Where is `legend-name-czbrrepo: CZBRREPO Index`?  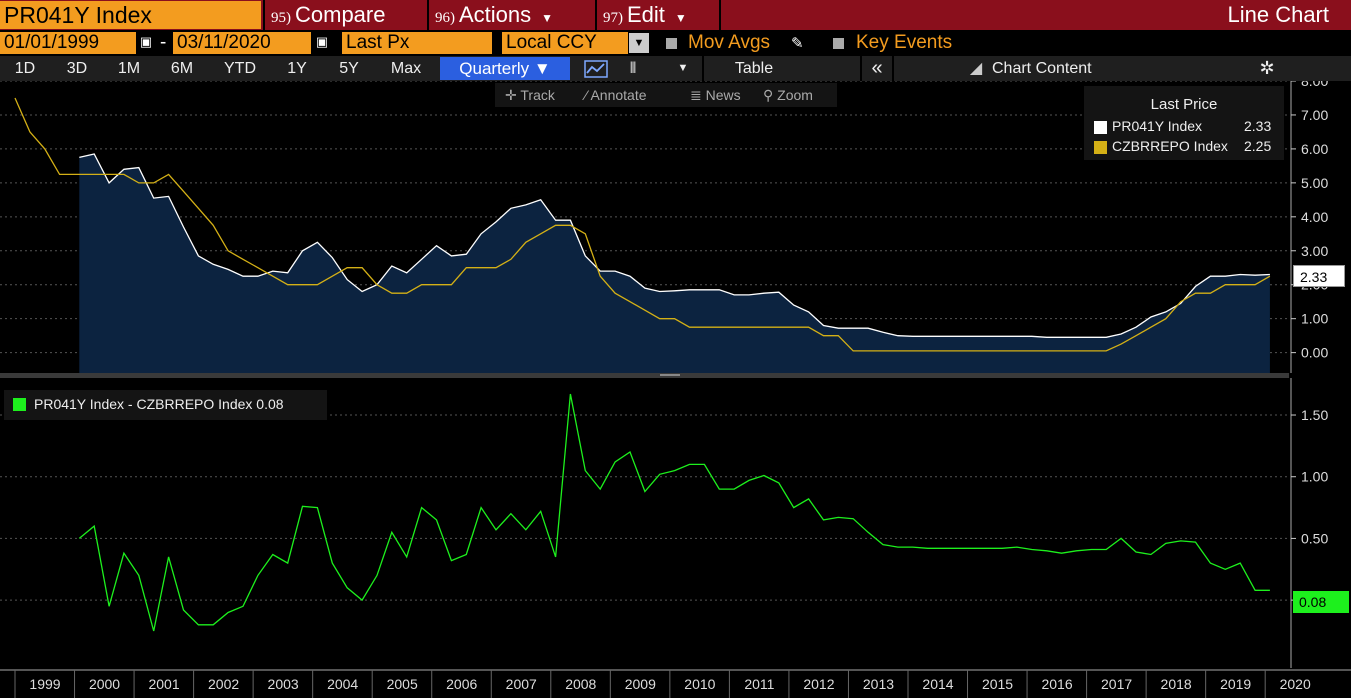
legend-name-czbrrepo: CZBRREPO Index is located at coordinates (1170, 146).